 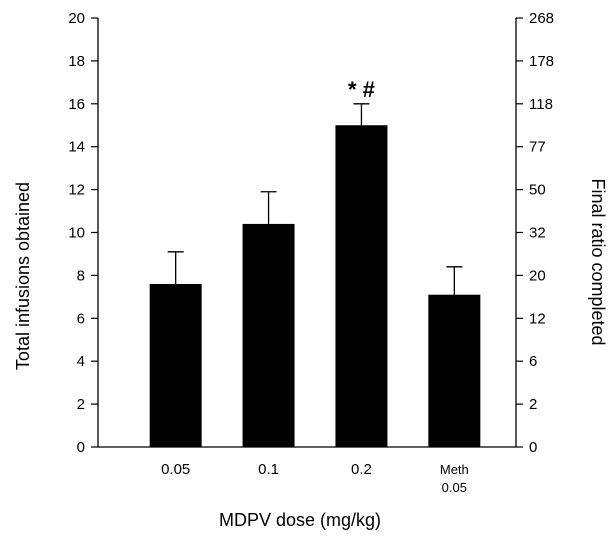 I want to click on y-axis-title: Total infusions obtained, so click(x=23, y=276).